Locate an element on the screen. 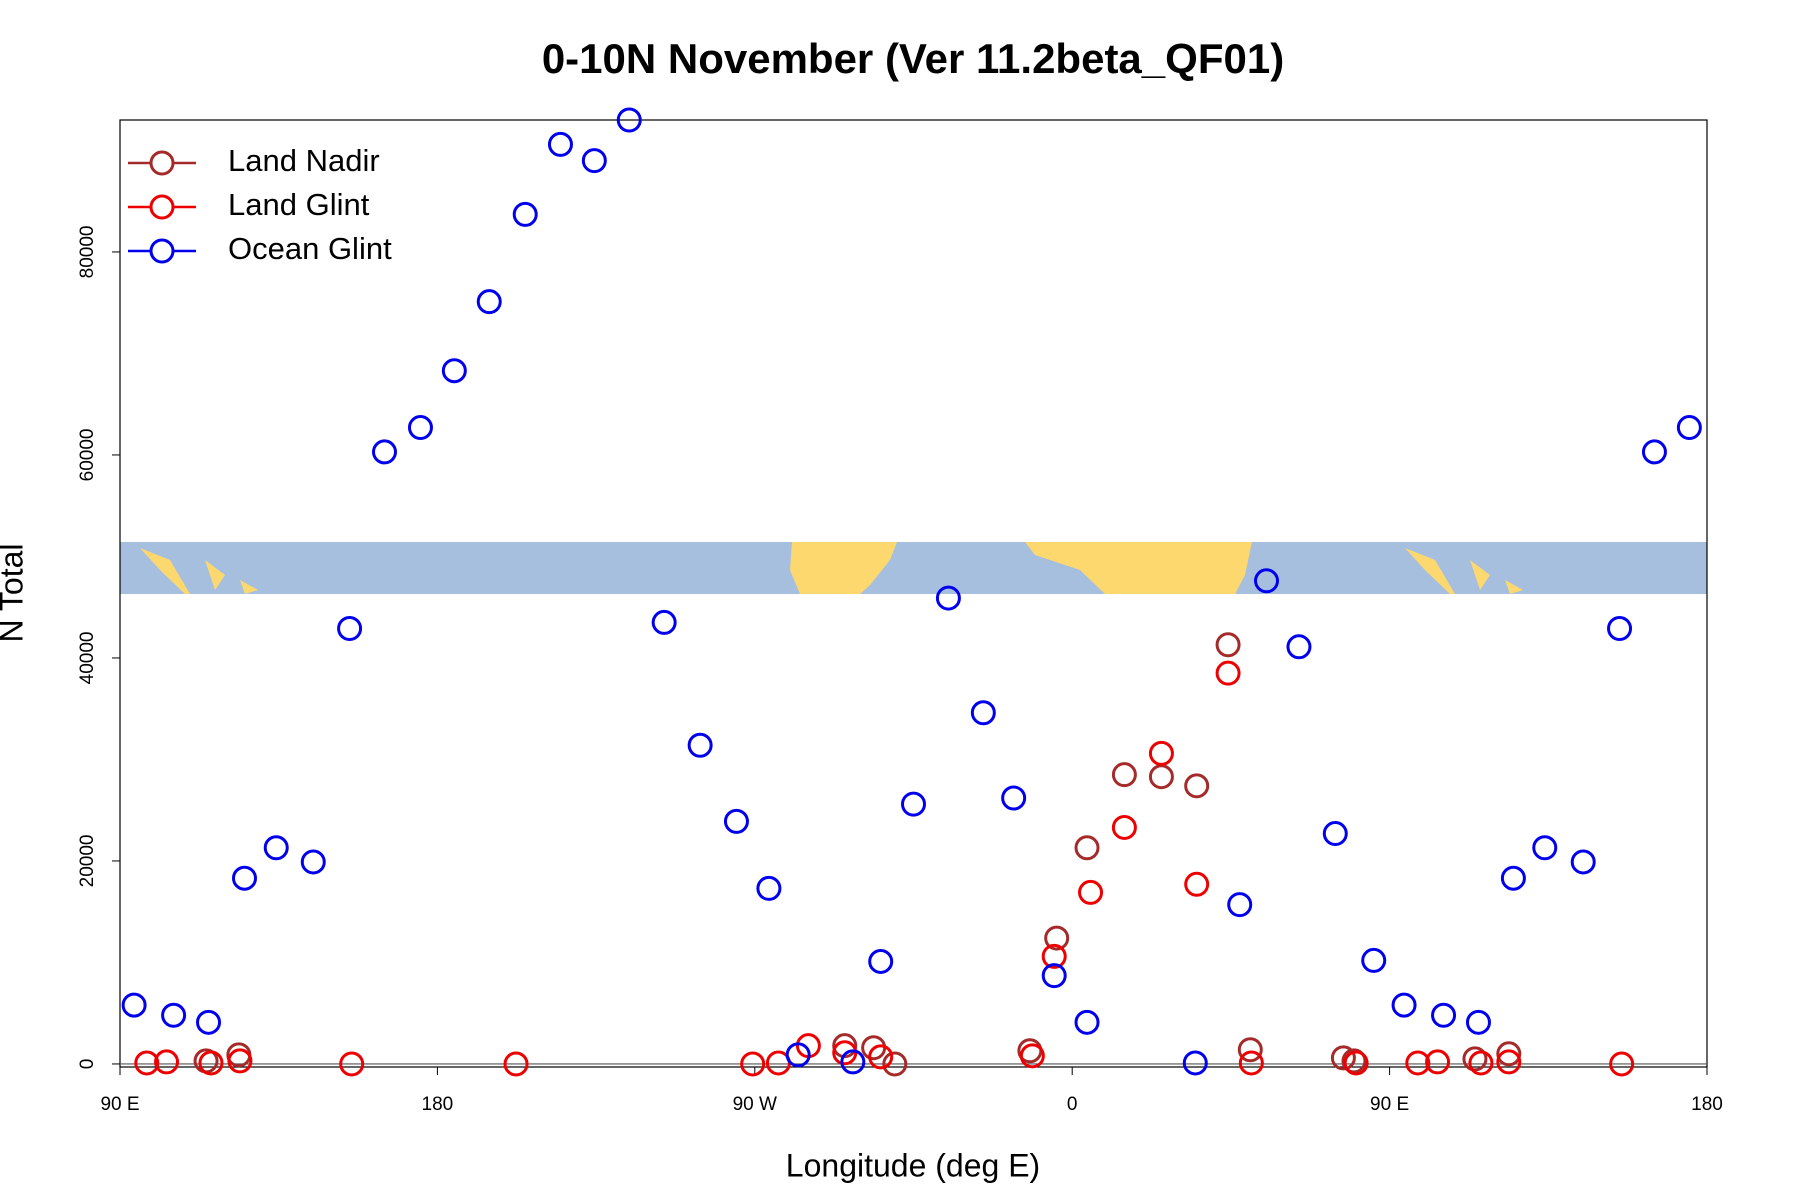 The image size is (1800, 1200). y-axis-label: N Total is located at coordinates (14, 592).